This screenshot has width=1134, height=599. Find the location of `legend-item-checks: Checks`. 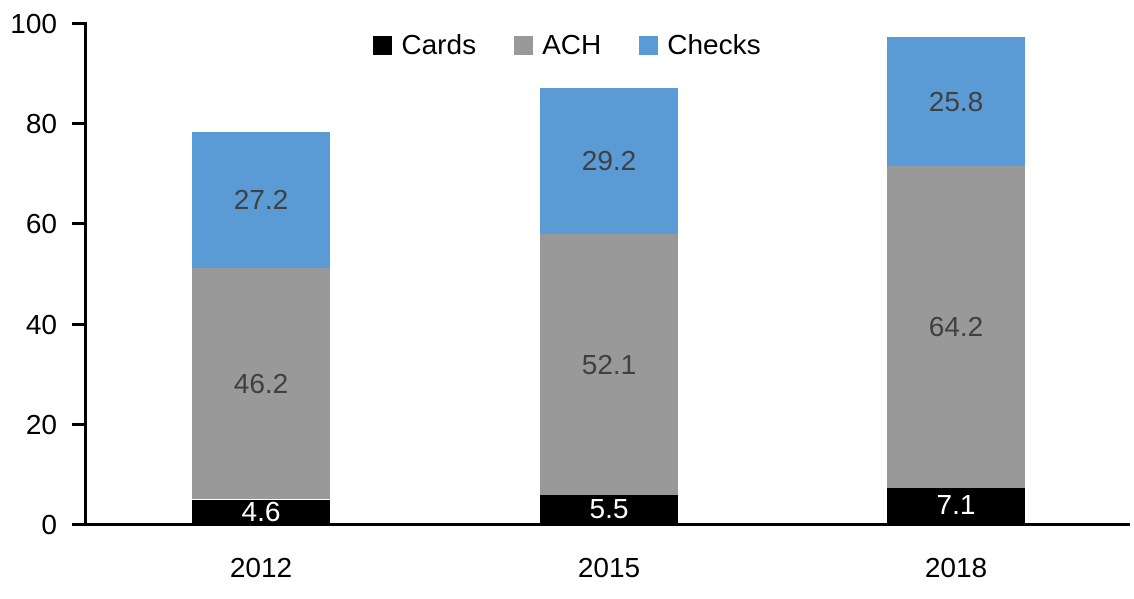

legend-item-checks: Checks is located at coordinates (700, 44).